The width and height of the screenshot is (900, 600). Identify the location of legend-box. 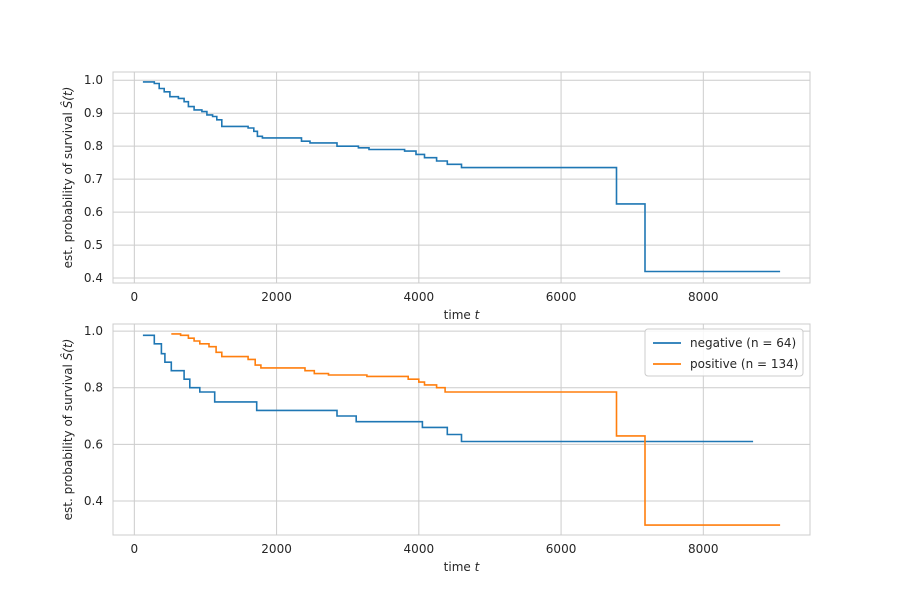
(724, 352).